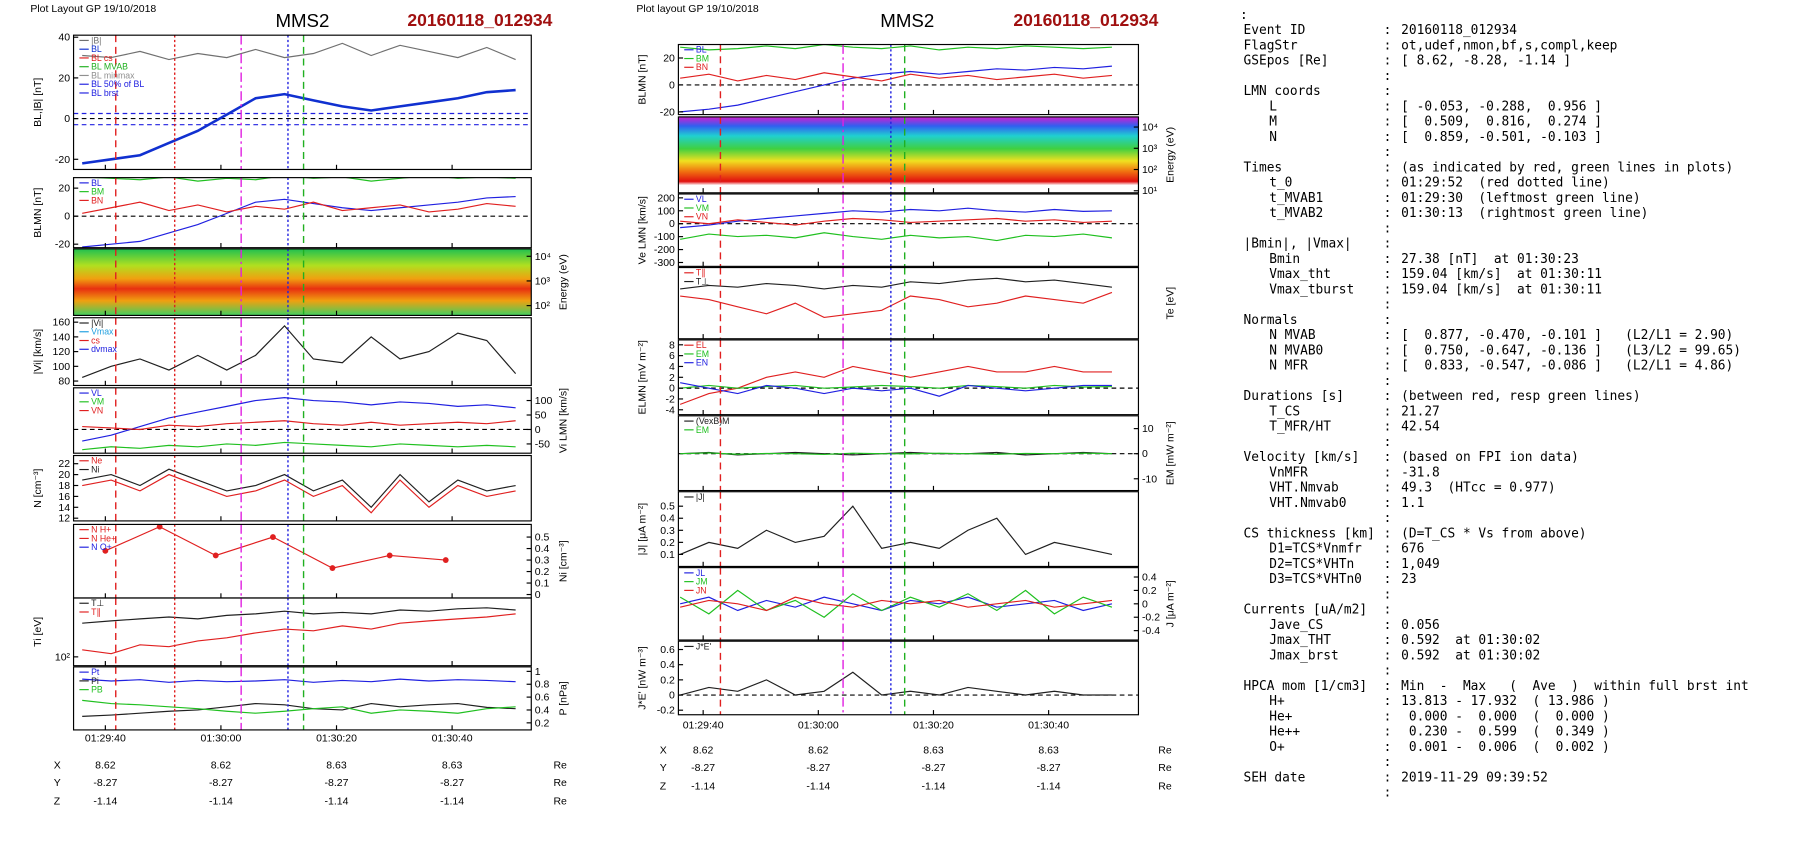 The image size is (1804, 841). I want to click on row-unit: Re, so click(1165, 750).